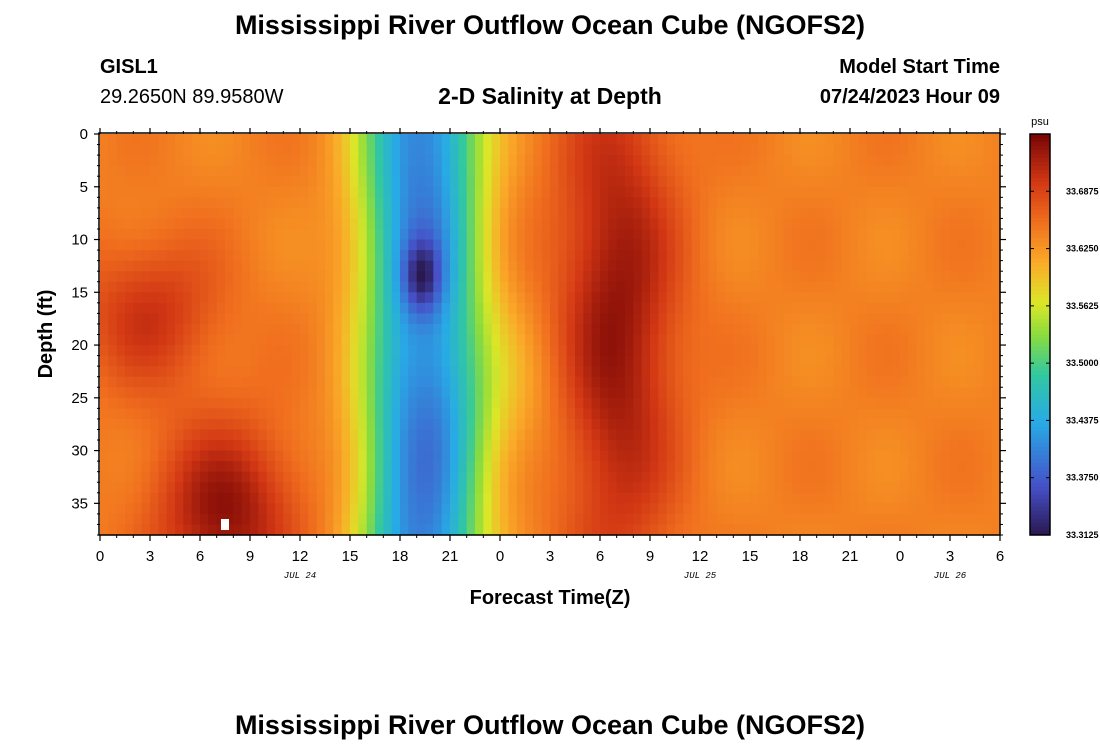  I want to click on x-tick-label: 0, so click(900, 556).